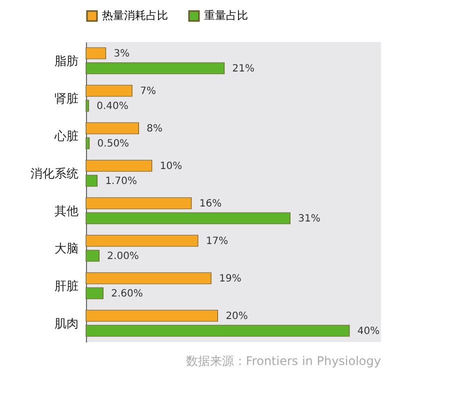  I want to click on data-label: 31%, so click(309, 218).